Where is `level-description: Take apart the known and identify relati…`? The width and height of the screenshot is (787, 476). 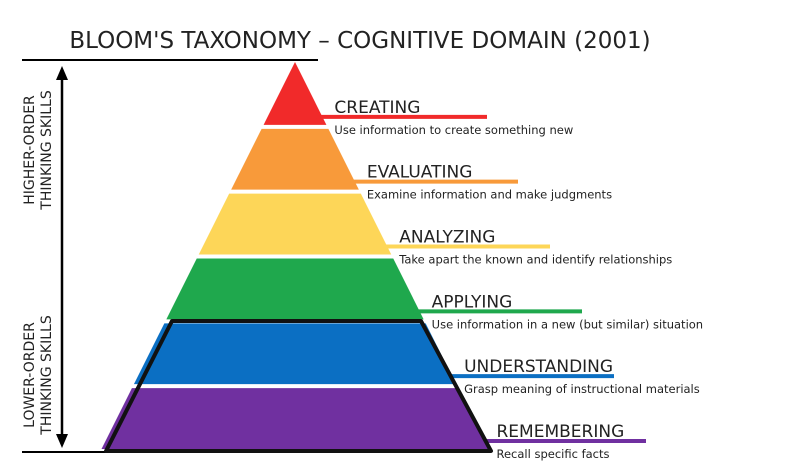
level-description: Take apart the known and identify relati… is located at coordinates (535, 260).